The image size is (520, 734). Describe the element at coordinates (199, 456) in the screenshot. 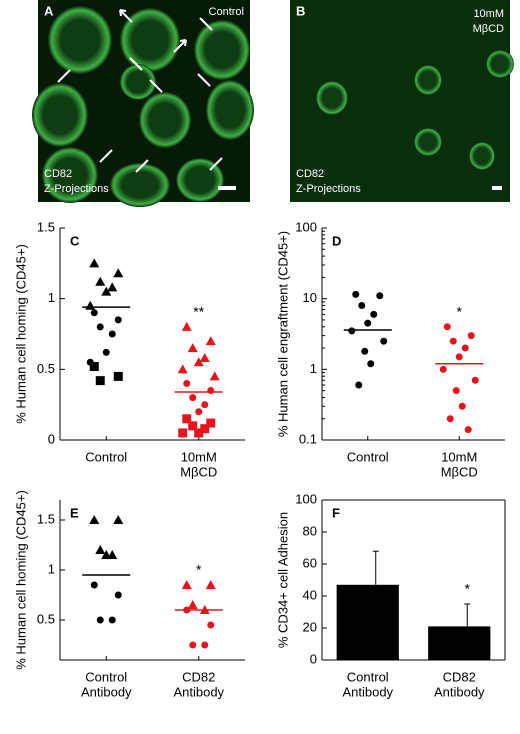

I see `x-tick-label: 10mM` at that location.